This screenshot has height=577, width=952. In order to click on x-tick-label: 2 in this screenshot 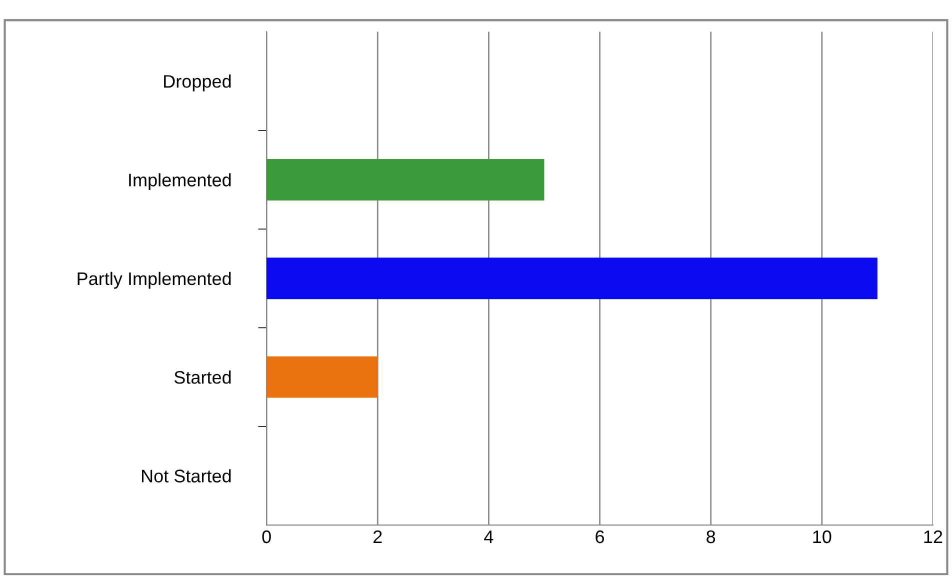, I will do `click(378, 537)`.